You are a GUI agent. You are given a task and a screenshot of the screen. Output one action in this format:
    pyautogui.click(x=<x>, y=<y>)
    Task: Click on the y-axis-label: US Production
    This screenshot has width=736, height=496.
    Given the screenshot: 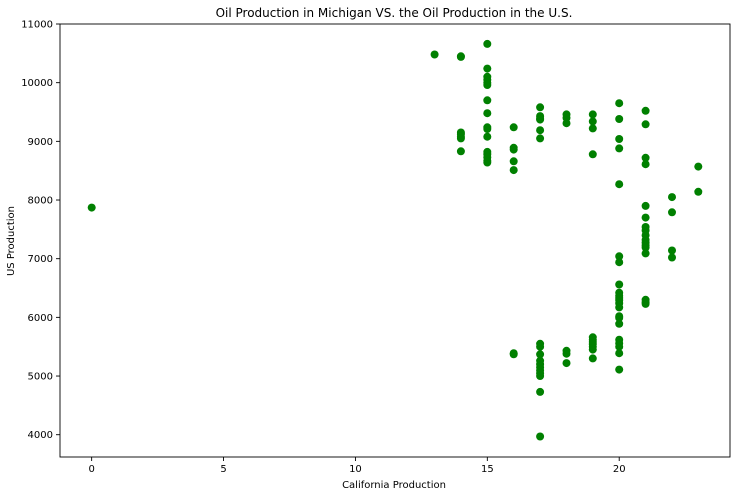 What is the action you would take?
    pyautogui.click(x=11, y=241)
    